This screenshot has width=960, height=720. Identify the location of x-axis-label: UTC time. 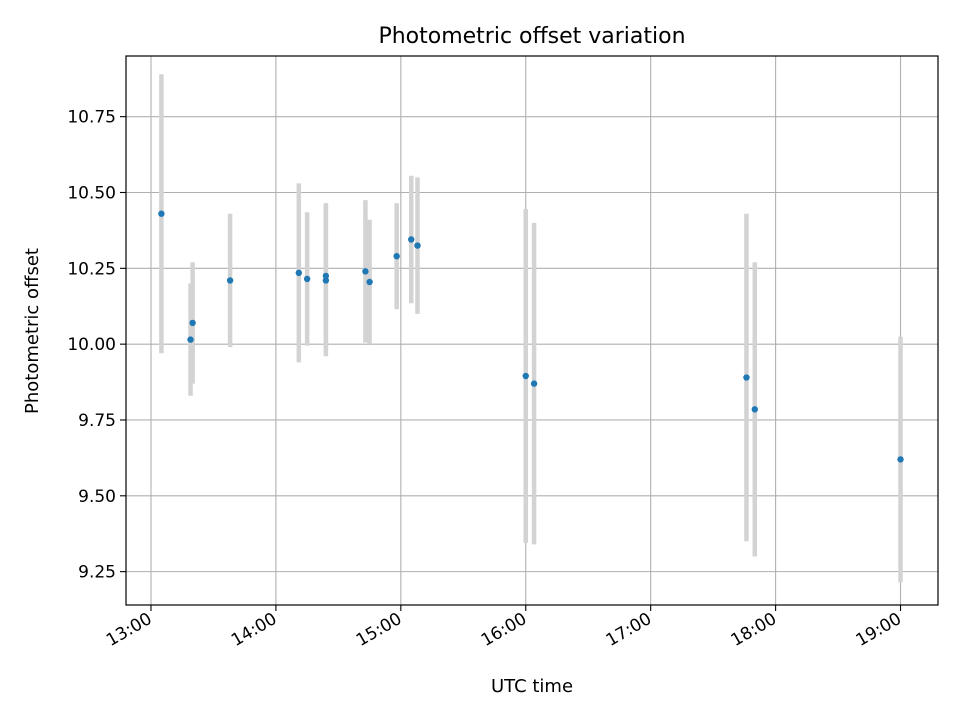
(532, 686).